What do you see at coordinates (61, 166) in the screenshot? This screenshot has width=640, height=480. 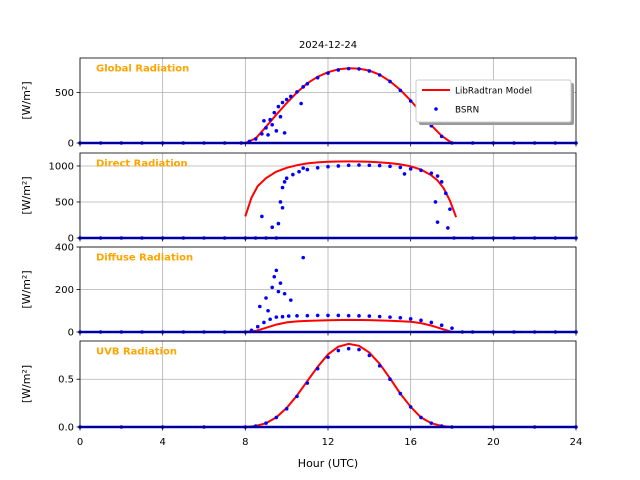 I see `y-tick-label: 1000` at bounding box center [61, 166].